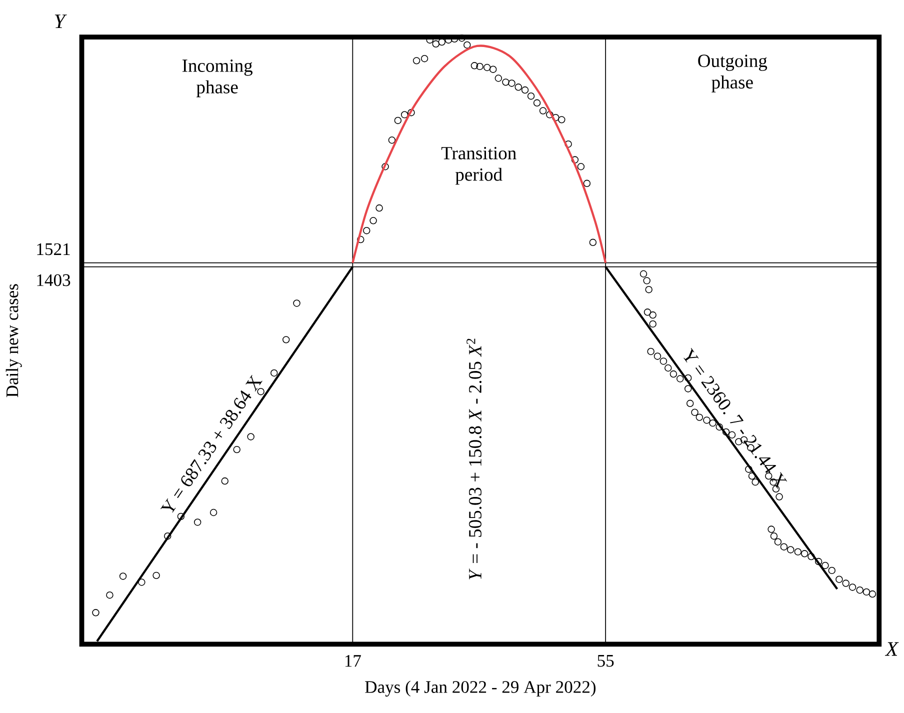  What do you see at coordinates (478, 165) in the screenshot?
I see `annotation: Transition period` at bounding box center [478, 165].